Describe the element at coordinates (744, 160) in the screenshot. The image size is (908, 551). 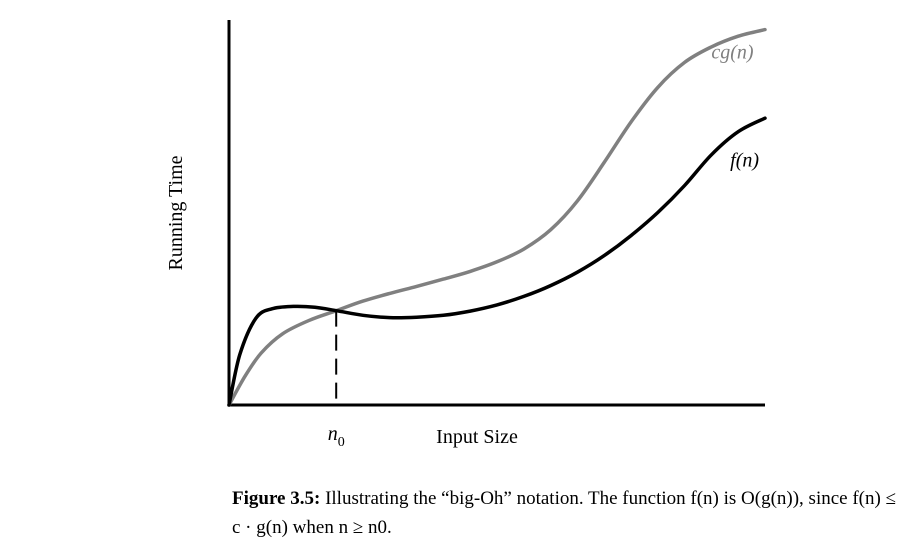
I see `f-n-label: f(n)` at that location.